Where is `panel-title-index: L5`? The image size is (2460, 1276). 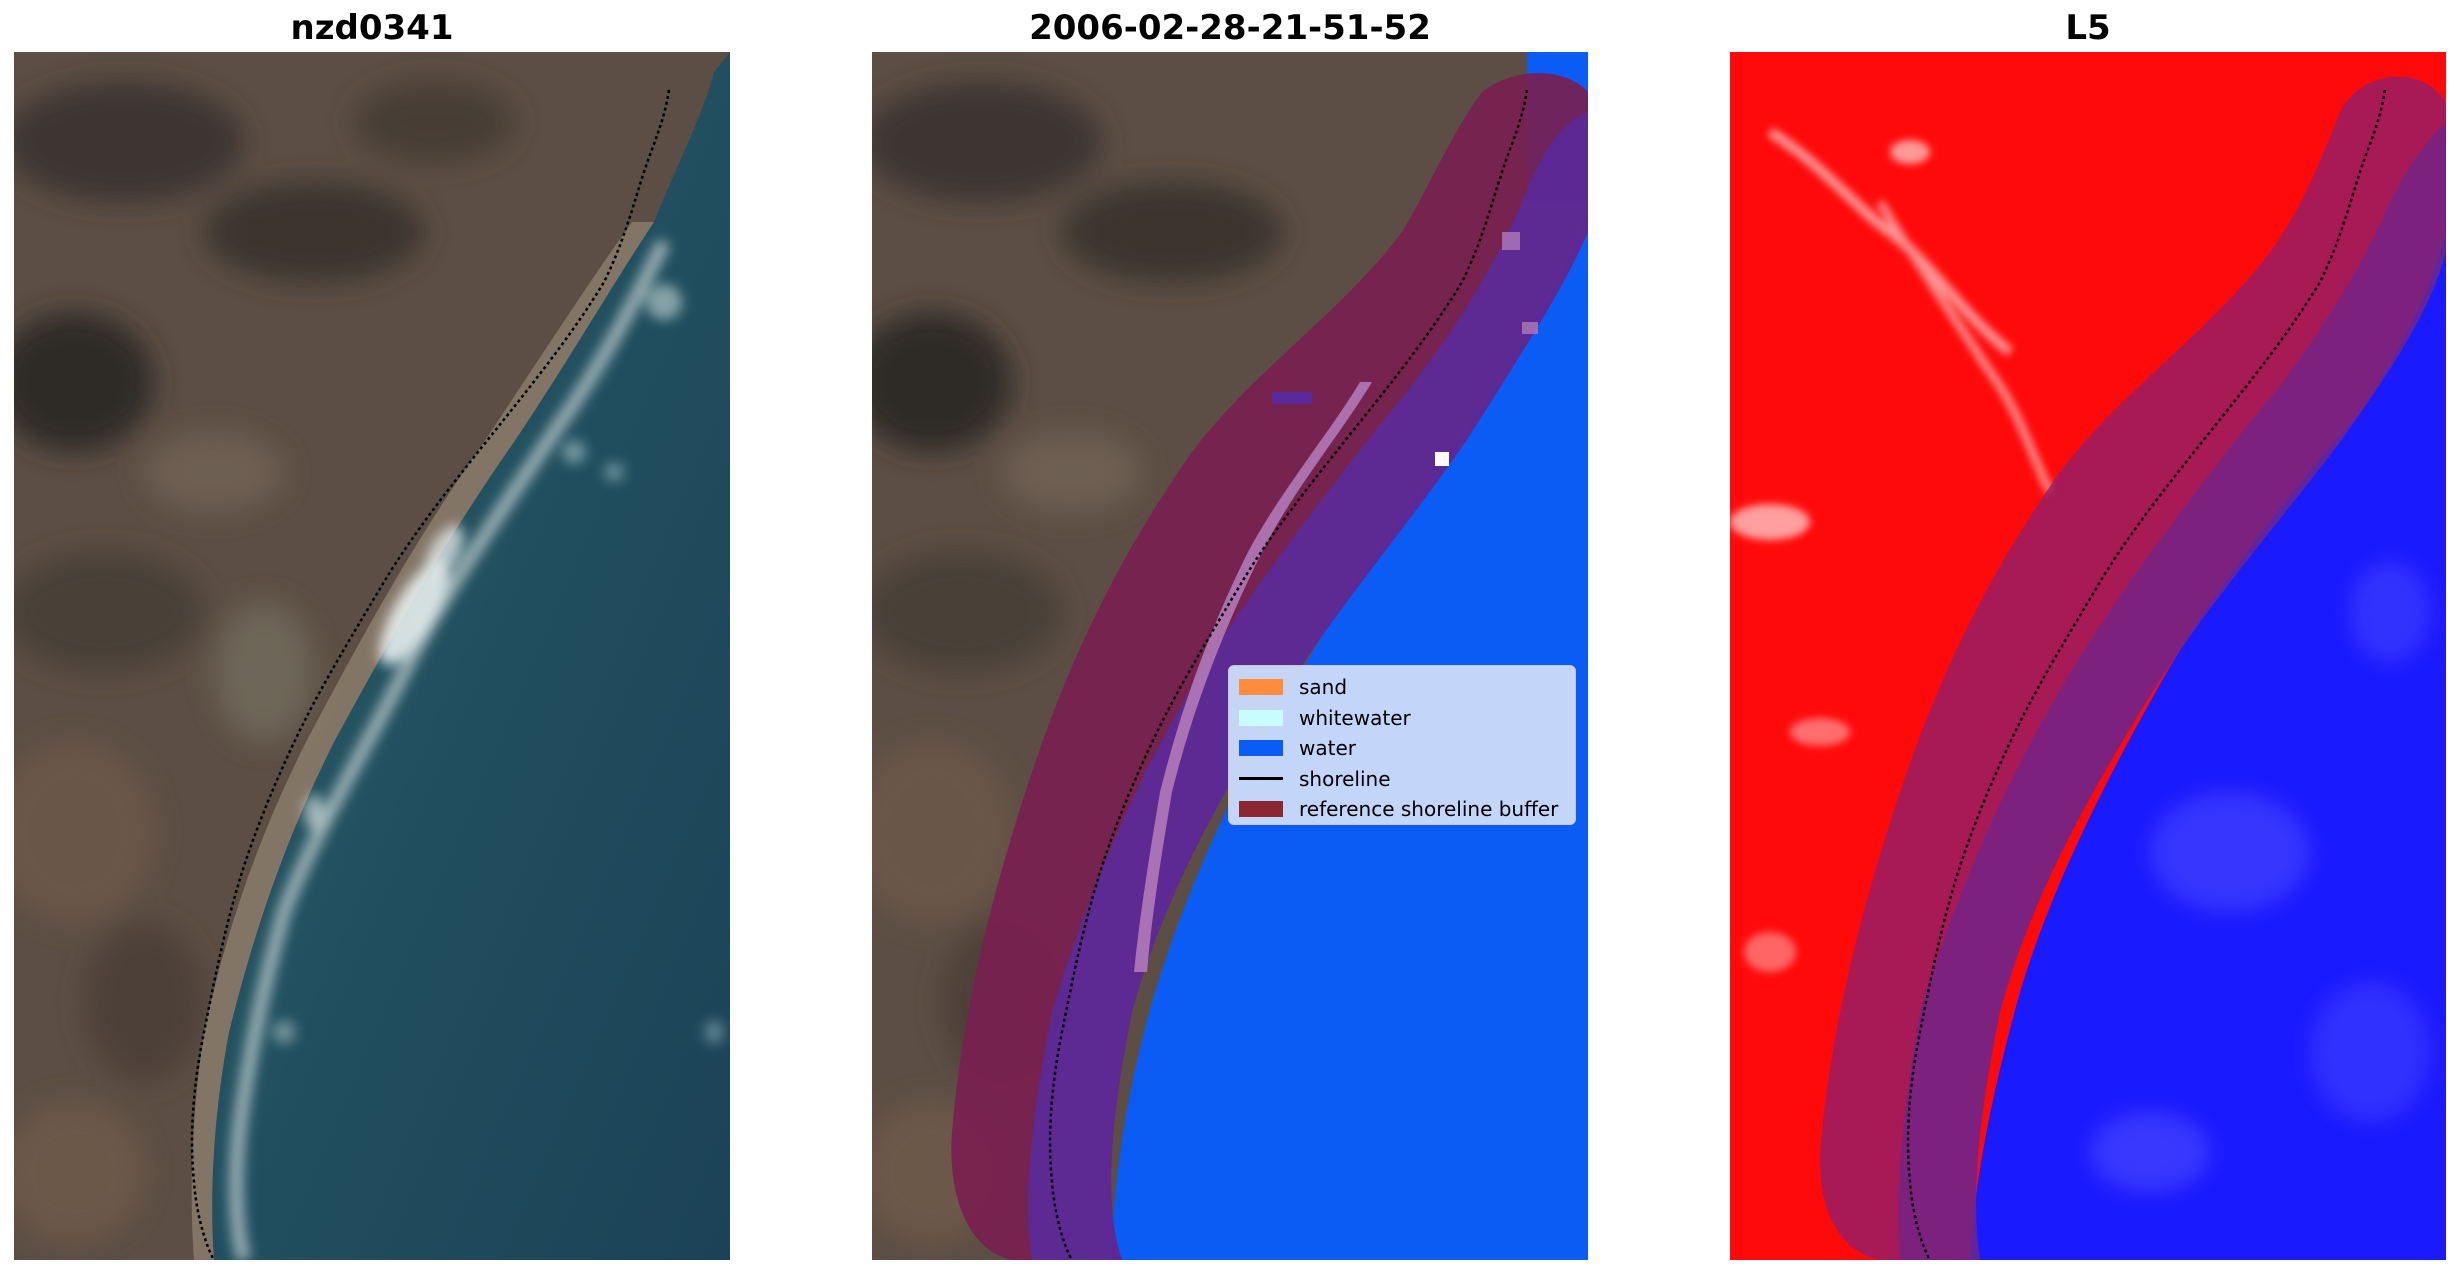 panel-title-index: L5 is located at coordinates (2088, 28).